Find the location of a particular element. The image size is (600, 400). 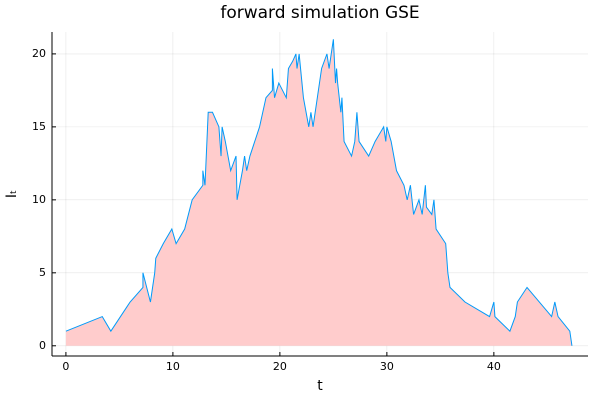

x-tick-label: 30 is located at coordinates (387, 366).